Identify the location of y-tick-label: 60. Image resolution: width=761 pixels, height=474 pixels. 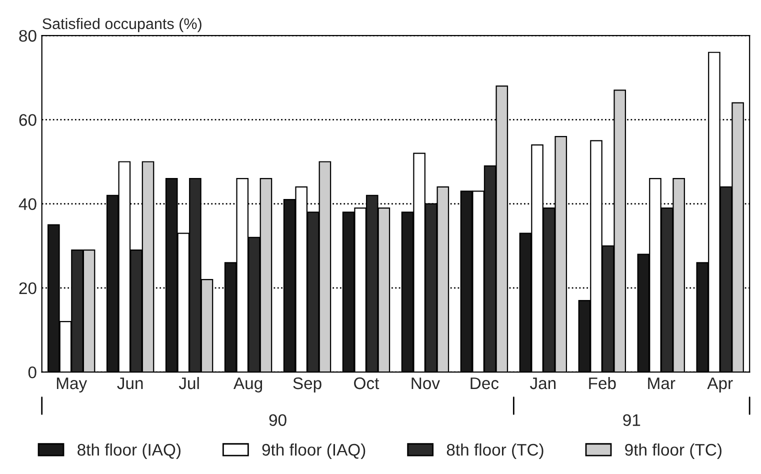
(27, 120).